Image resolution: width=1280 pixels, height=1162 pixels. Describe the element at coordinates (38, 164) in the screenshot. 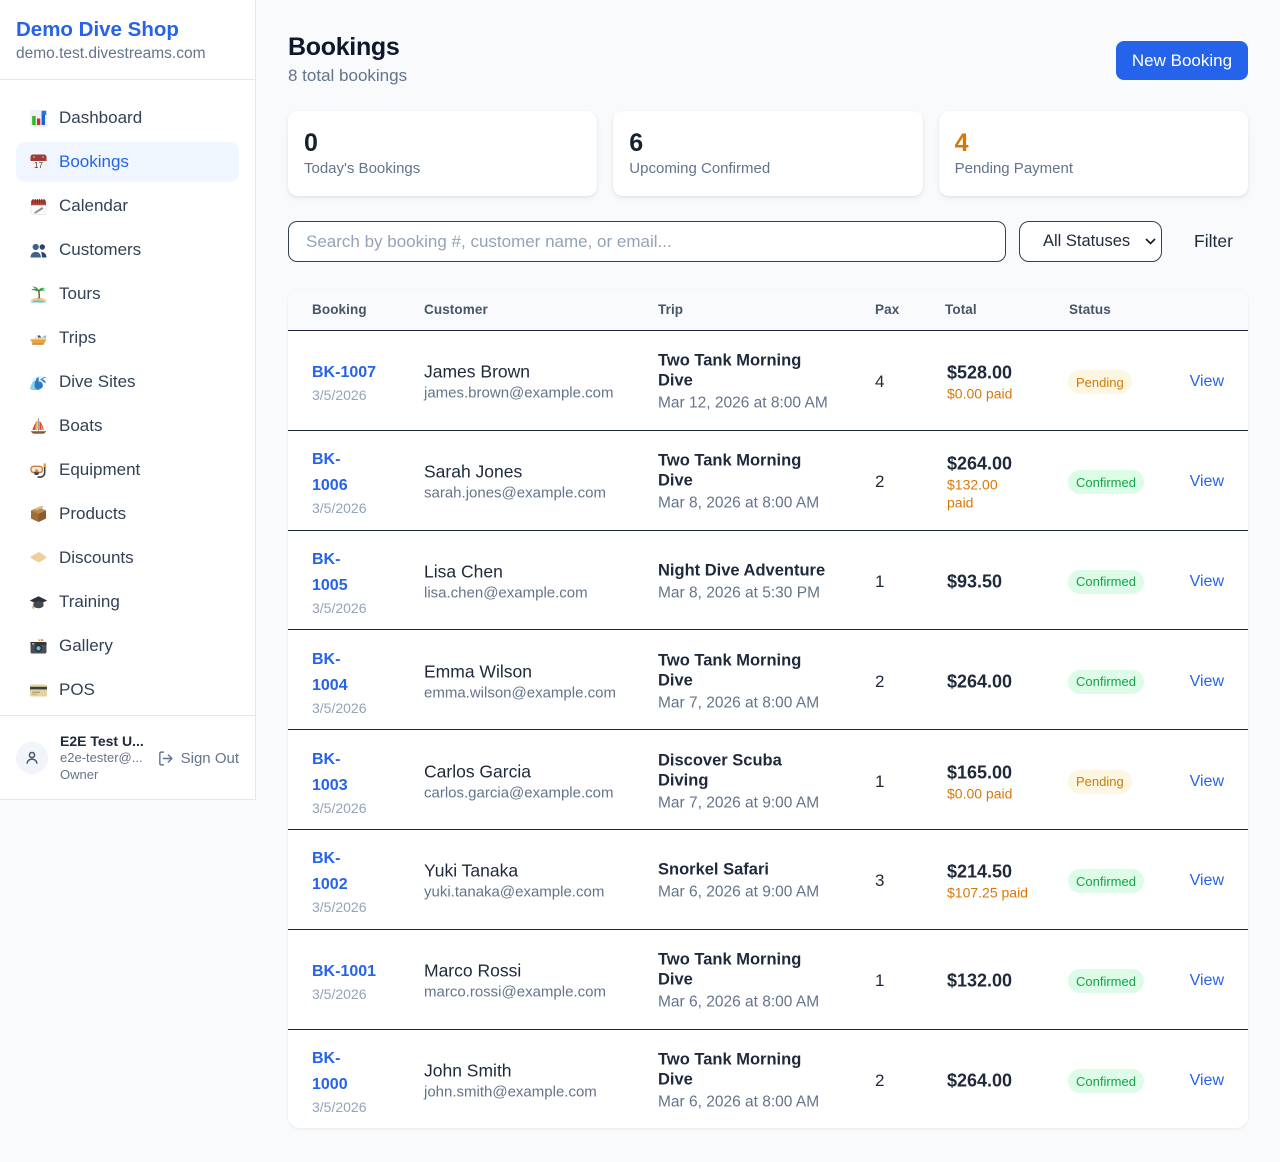

I see `svg-text: 17` at that location.